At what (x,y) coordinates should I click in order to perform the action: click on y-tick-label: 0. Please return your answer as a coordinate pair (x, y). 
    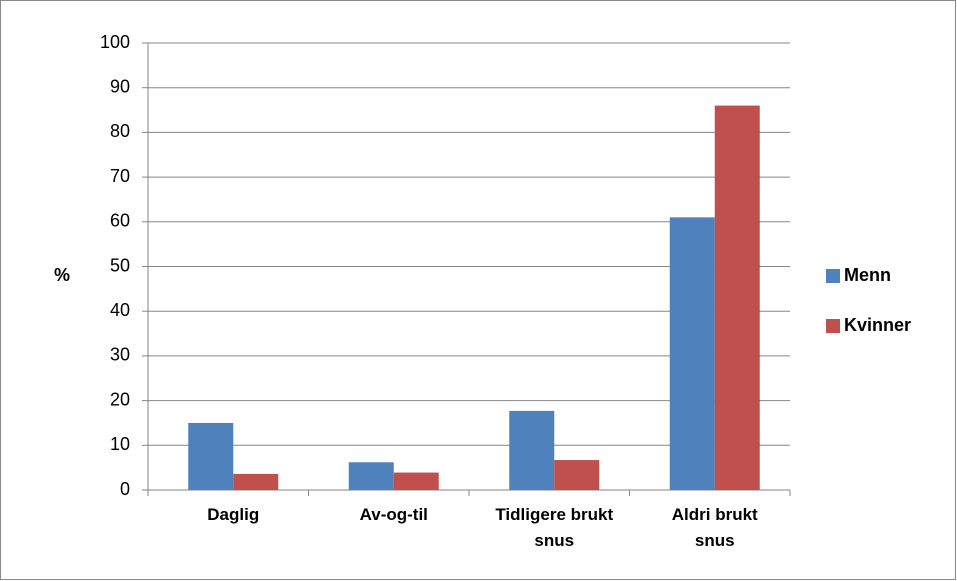
    Looking at the image, I should click on (125, 489).